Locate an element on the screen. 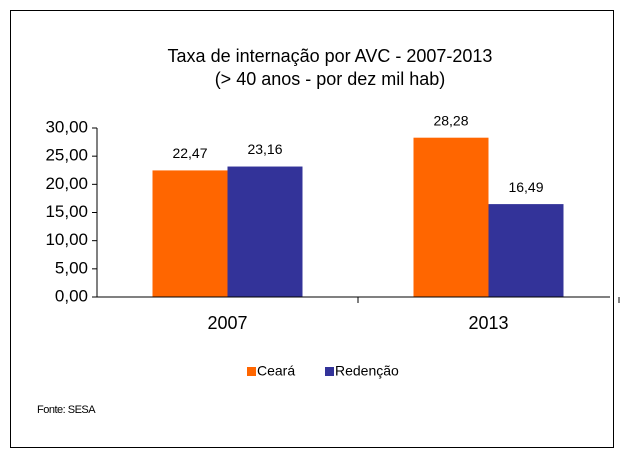 This screenshot has height=458, width=624. y-tick-label: 25,00 is located at coordinates (66, 155).